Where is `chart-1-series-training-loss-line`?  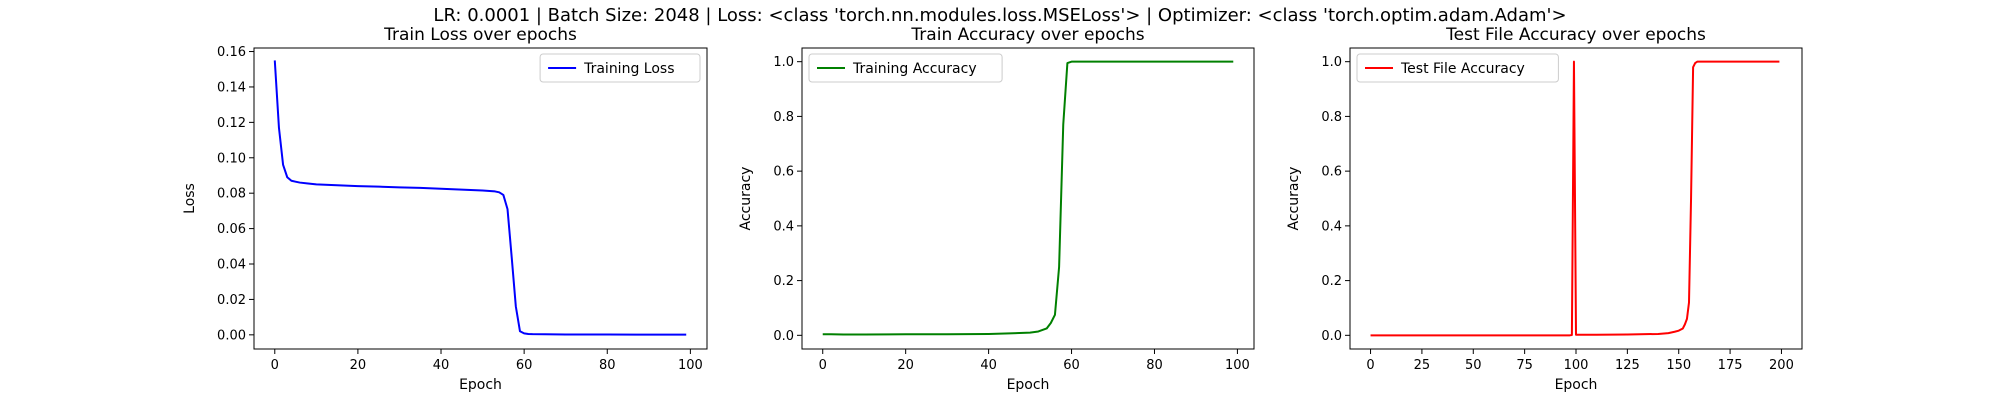 chart-1-series-training-loss-line is located at coordinates (480, 198).